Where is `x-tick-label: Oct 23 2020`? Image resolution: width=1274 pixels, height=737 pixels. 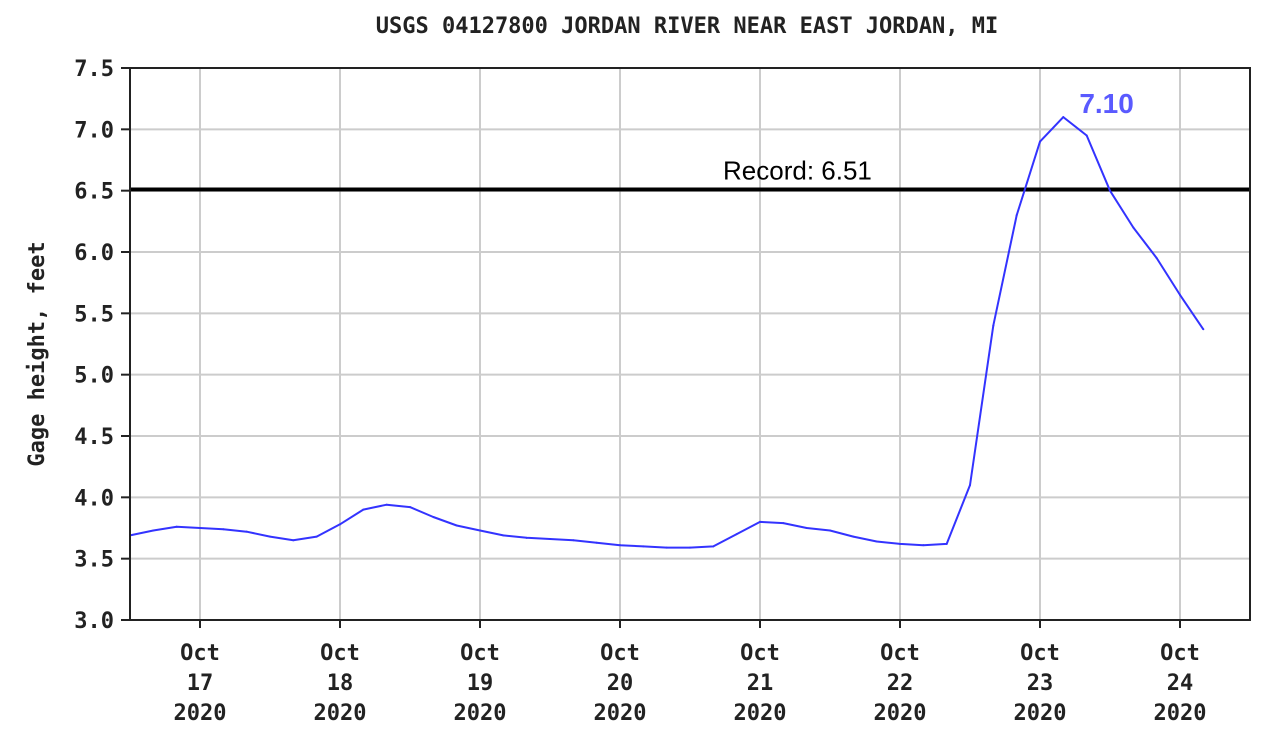 x-tick-label: Oct 23 2020 is located at coordinates (1040, 683).